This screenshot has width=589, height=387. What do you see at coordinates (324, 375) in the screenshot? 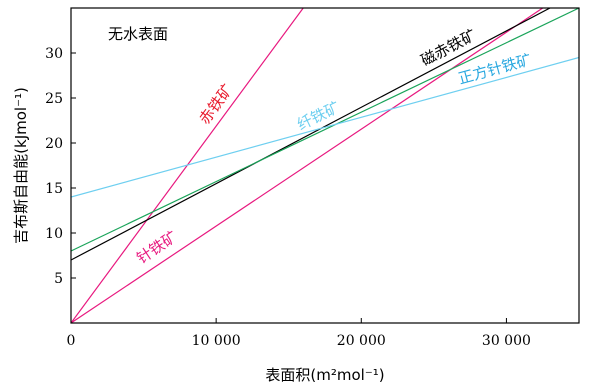
I see `x-axis-title: 表面积(m²mol⁻¹)` at bounding box center [324, 375].